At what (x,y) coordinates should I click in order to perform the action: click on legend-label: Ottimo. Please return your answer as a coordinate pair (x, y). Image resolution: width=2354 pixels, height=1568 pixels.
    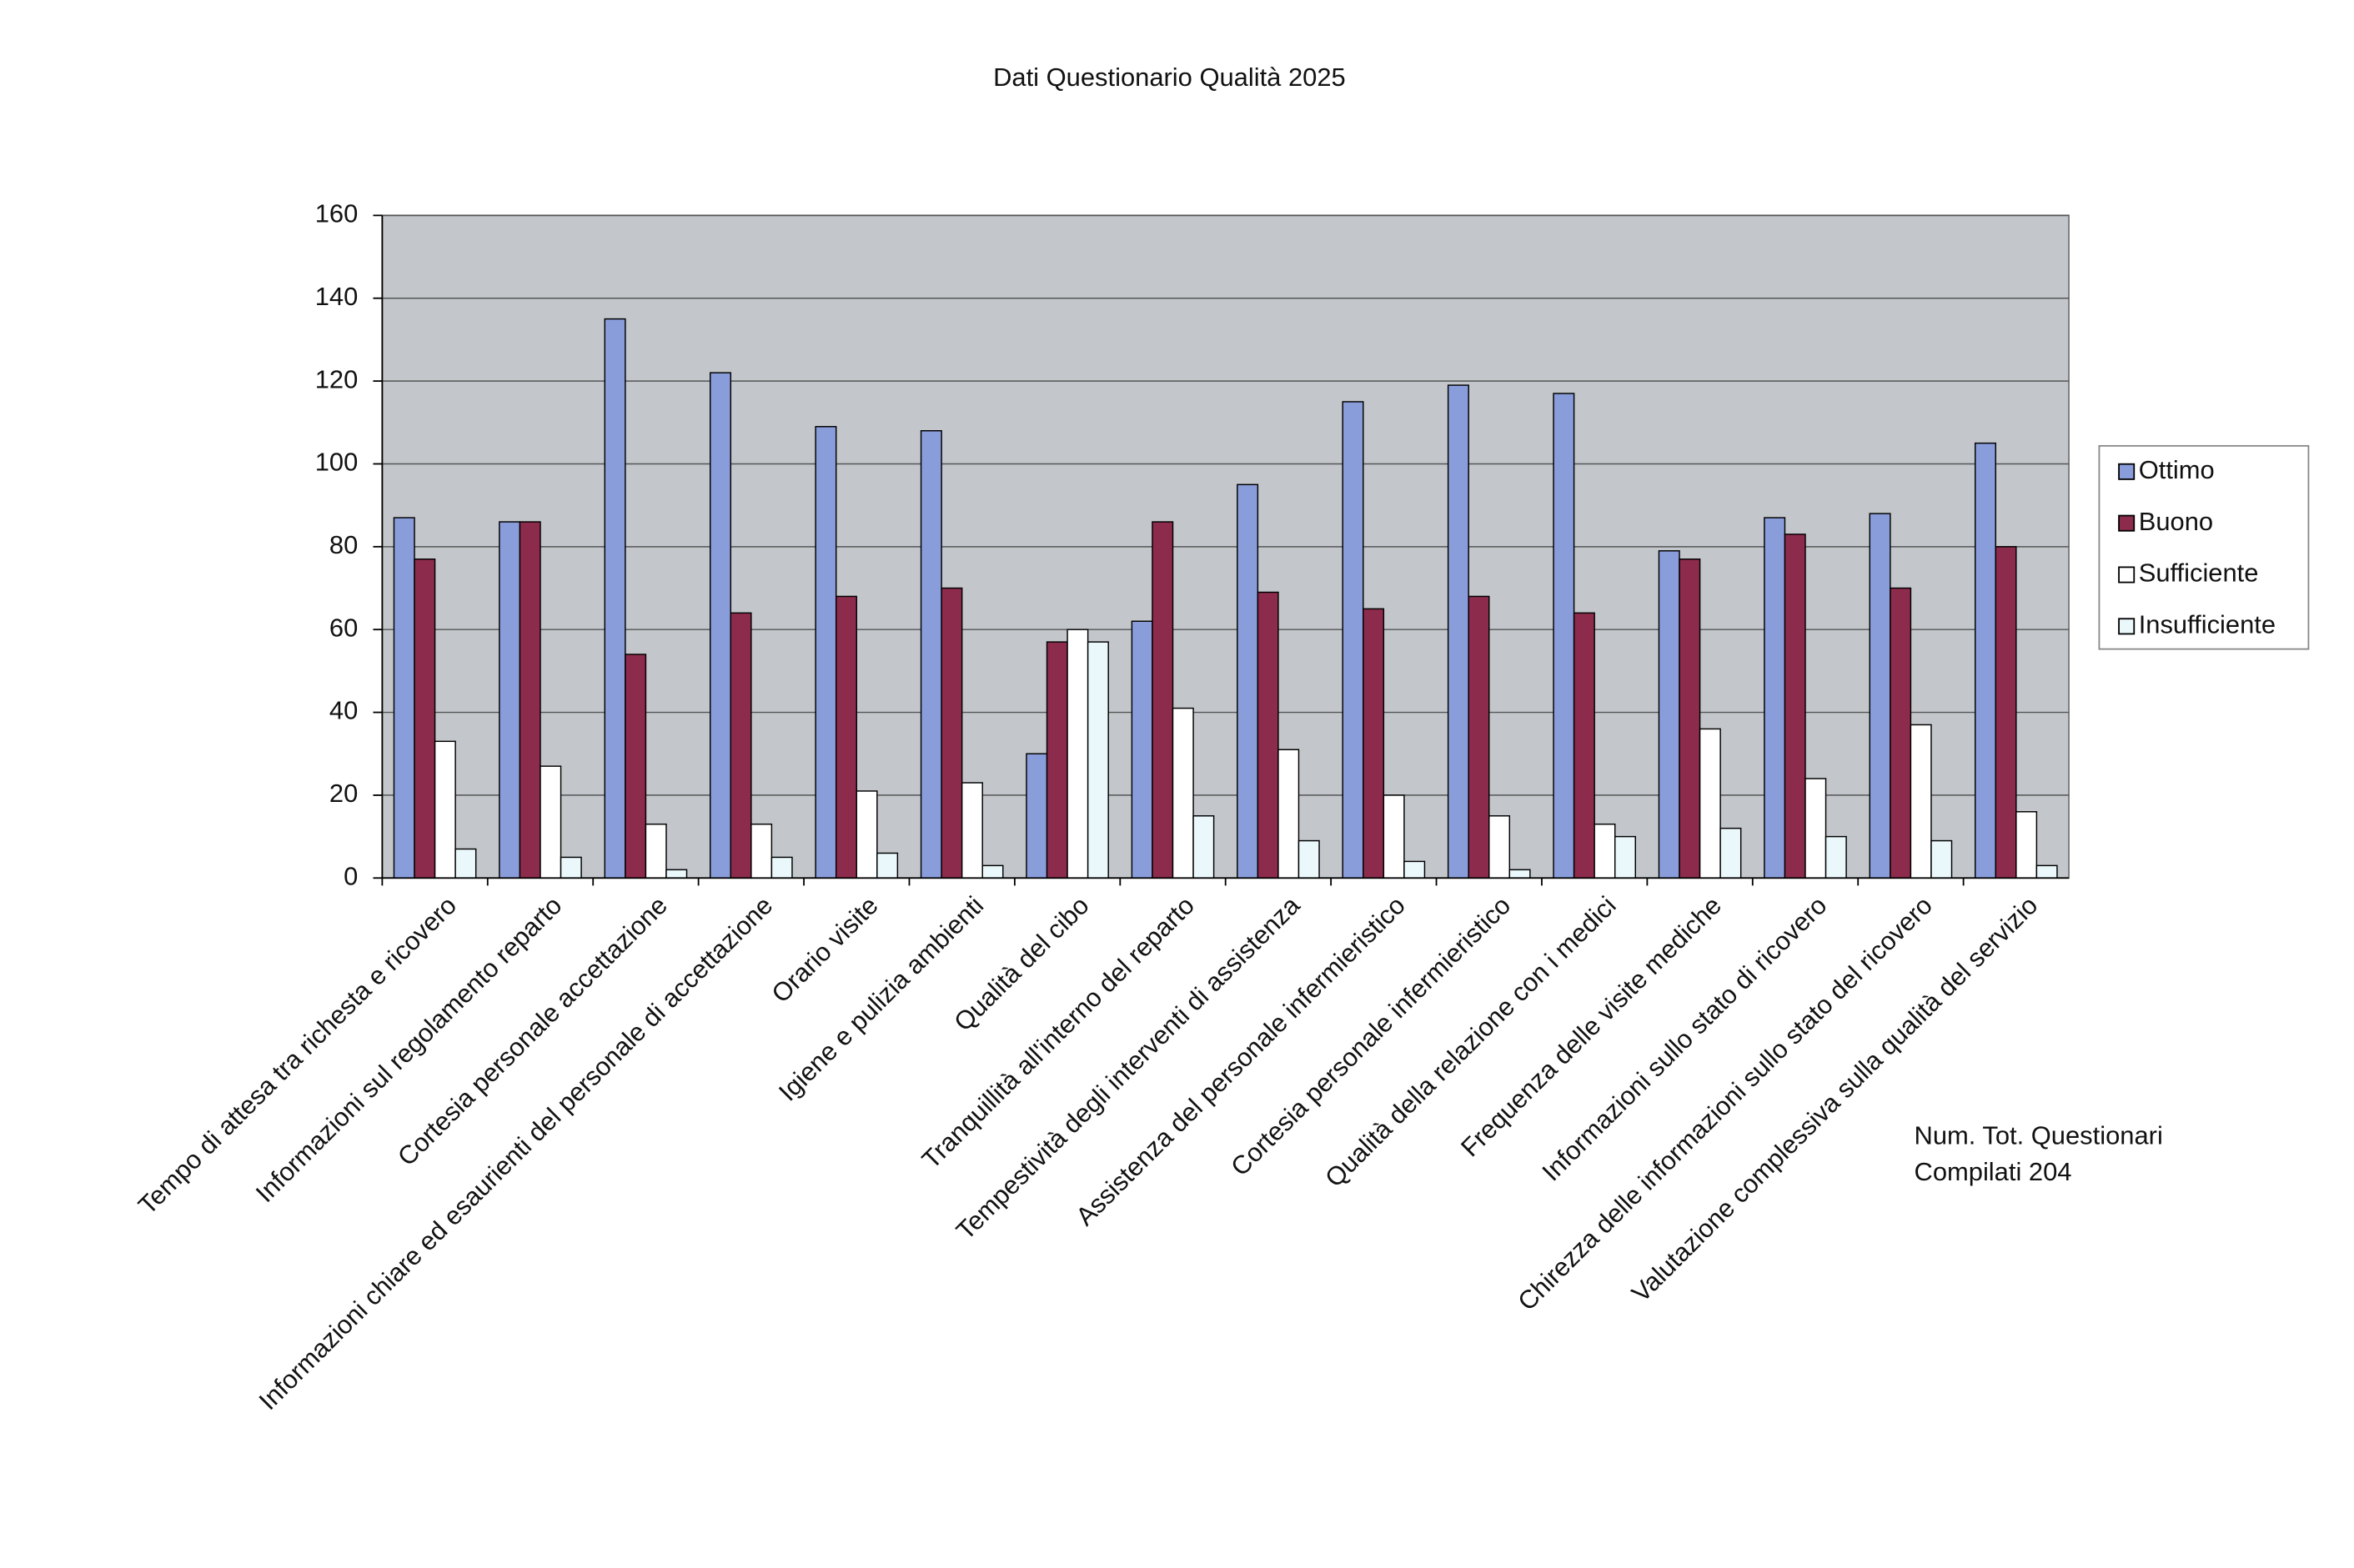
    Looking at the image, I should click on (2177, 469).